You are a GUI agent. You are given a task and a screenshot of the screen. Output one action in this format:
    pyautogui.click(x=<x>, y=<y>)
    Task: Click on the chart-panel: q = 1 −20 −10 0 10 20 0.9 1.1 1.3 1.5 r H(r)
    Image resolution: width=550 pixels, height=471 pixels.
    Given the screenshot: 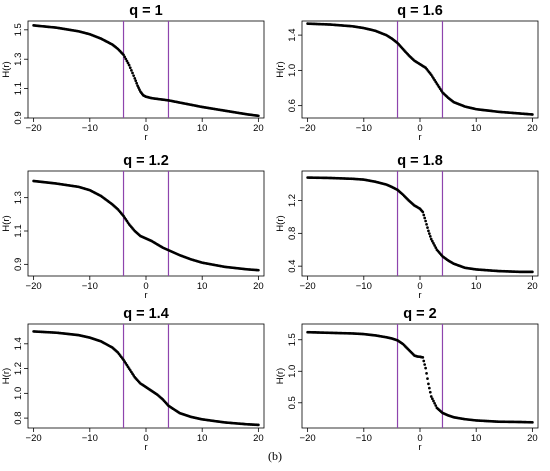 What is the action you would take?
    pyautogui.click(x=133, y=73)
    